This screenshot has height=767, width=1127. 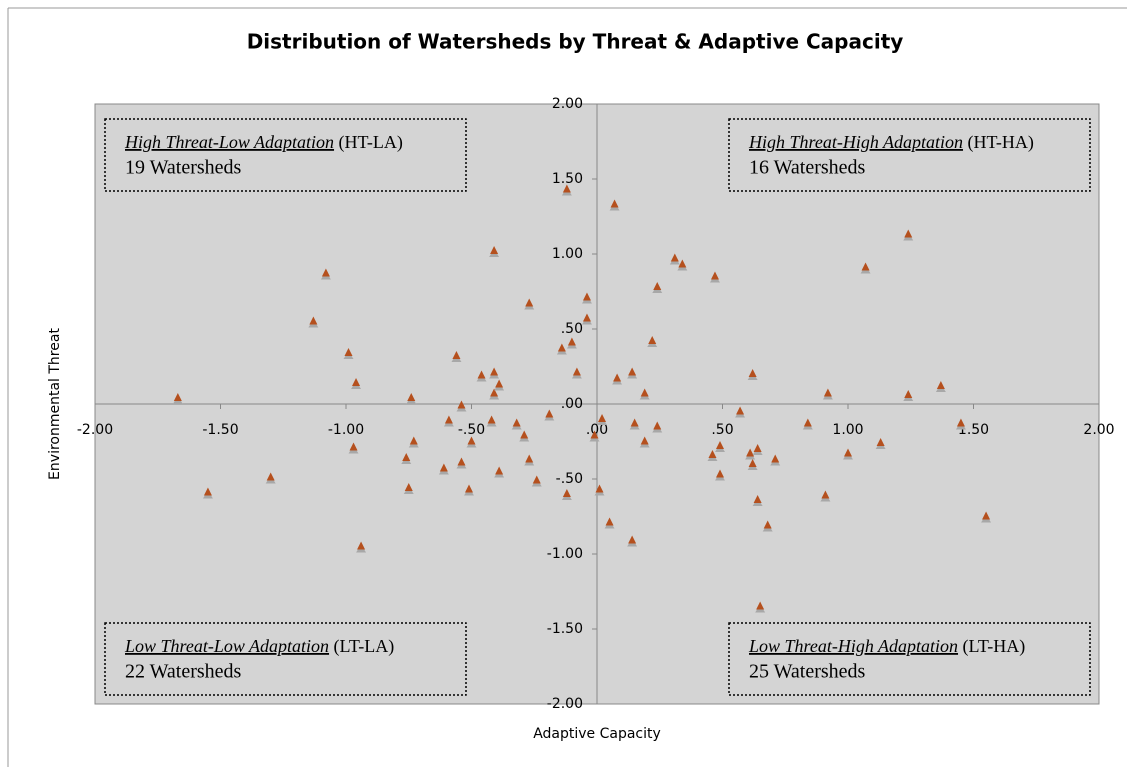 What do you see at coordinates (597, 734) in the screenshot?
I see `x-axis-title: Adaptive Capacity` at bounding box center [597, 734].